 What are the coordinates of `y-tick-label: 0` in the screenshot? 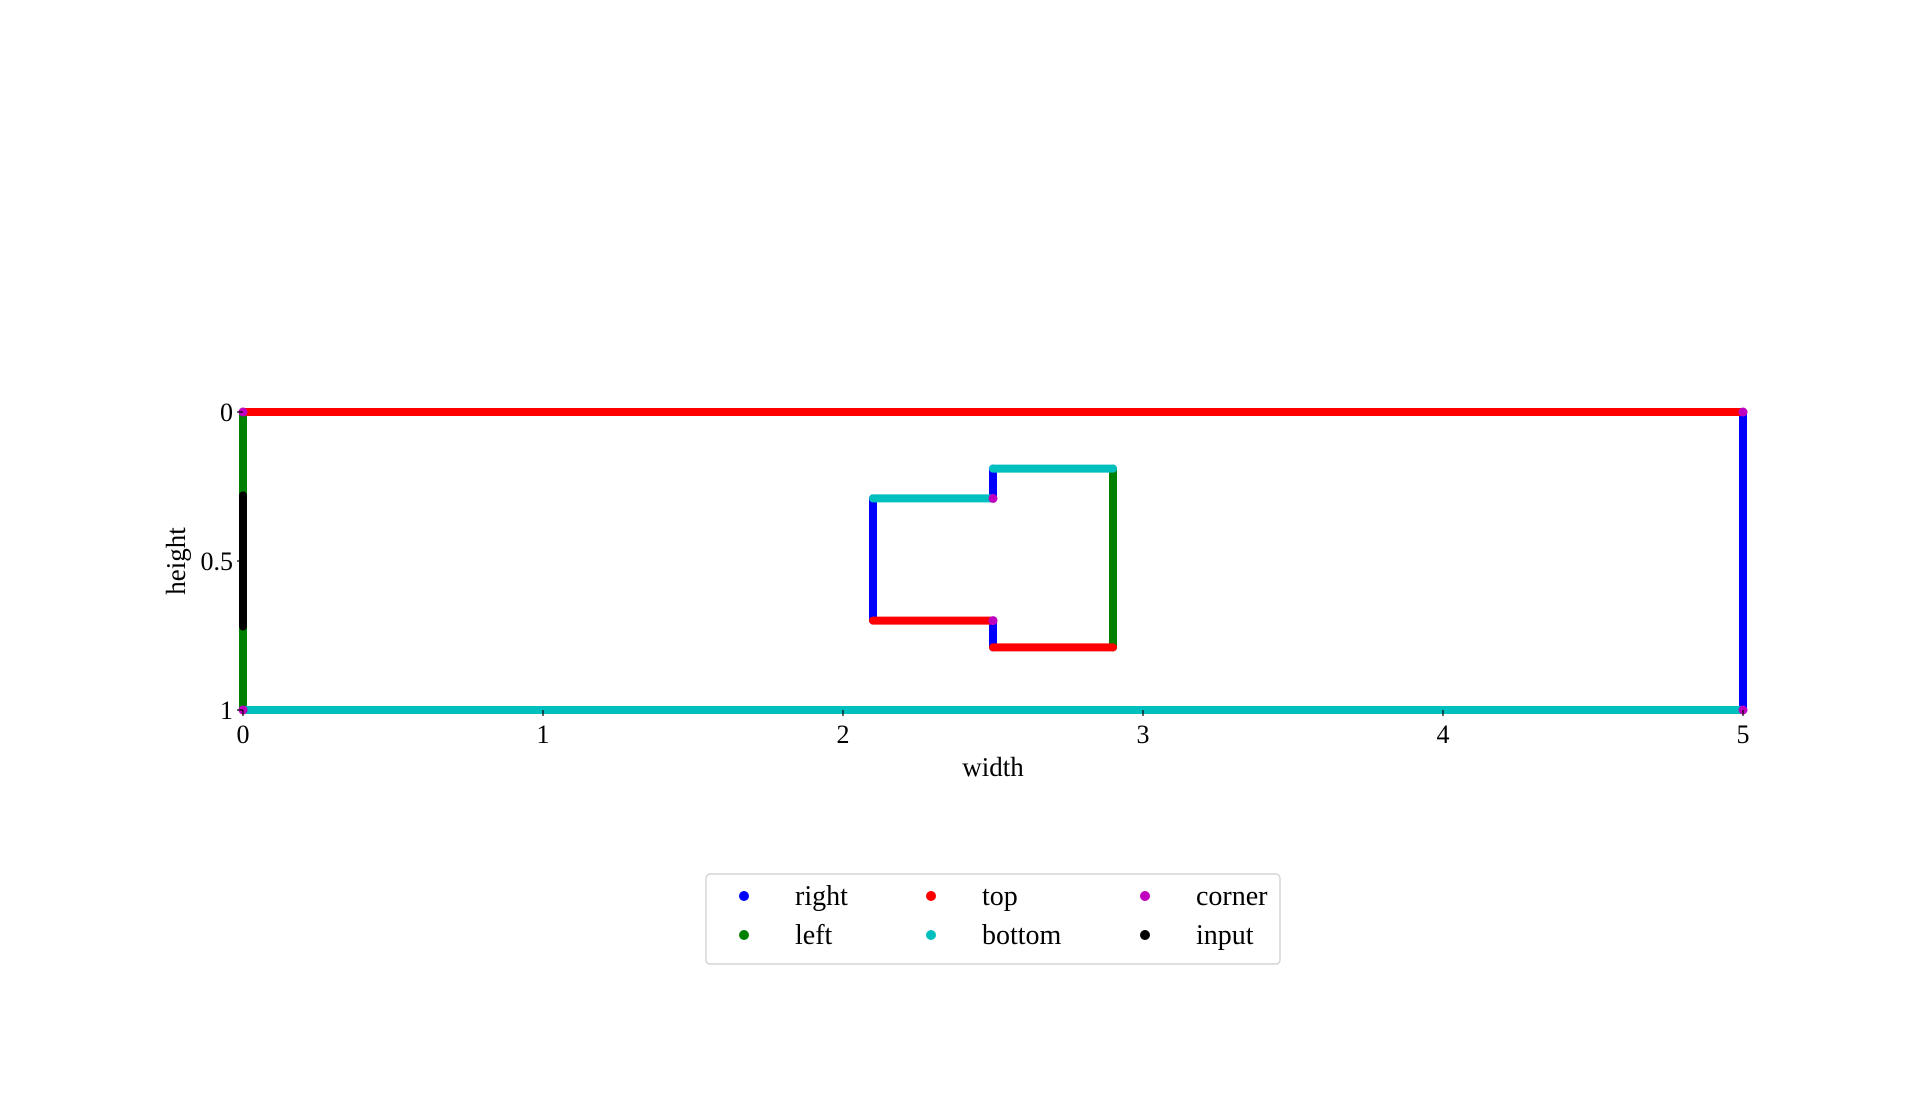 It's located at (226, 412).